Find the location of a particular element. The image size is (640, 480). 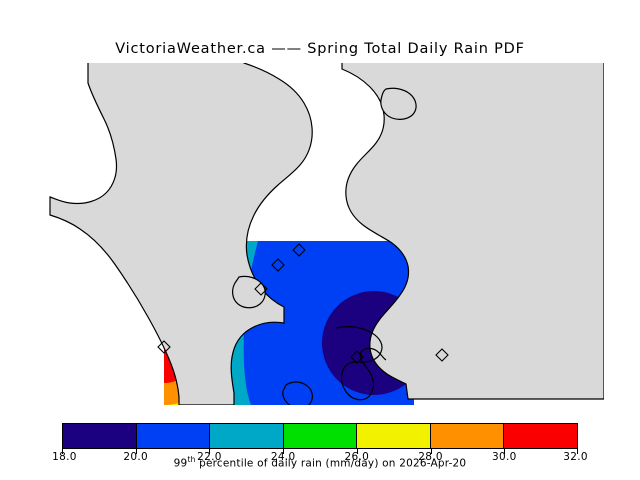

island-southeast-outline is located at coordinates (361, 363).